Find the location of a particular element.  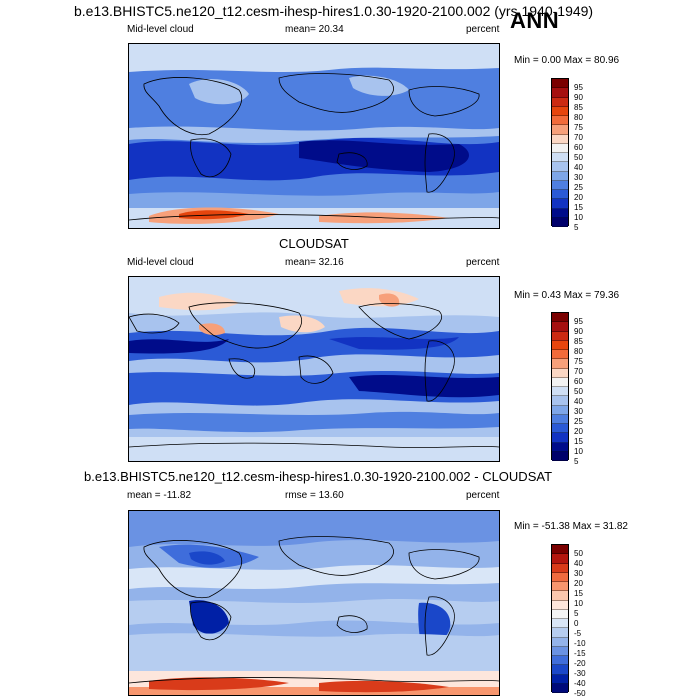

panel2-map is located at coordinates (314, 369).